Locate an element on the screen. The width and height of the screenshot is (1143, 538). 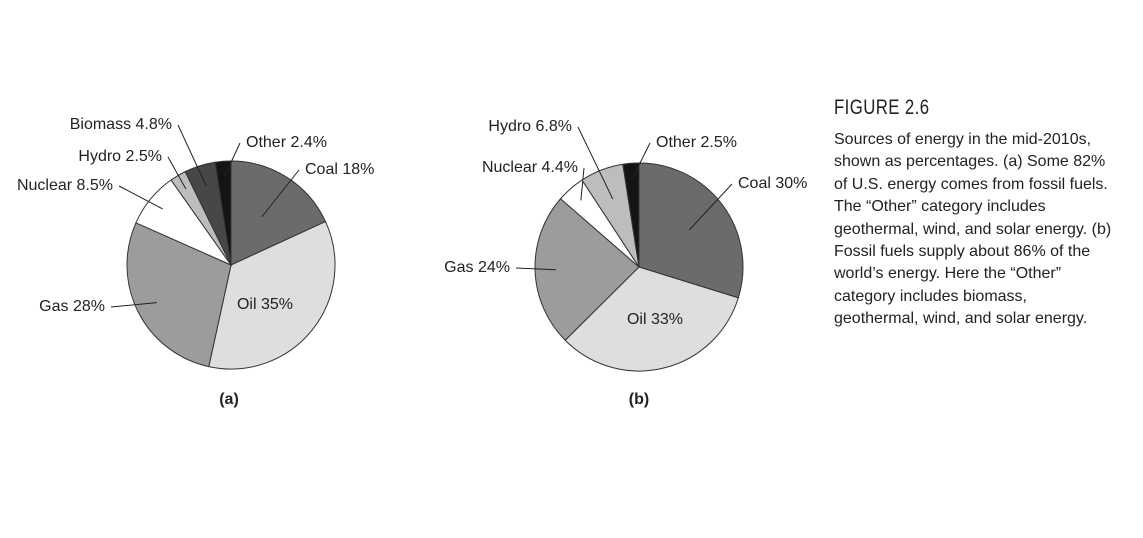
slice-label: Oil 33% is located at coordinates (655, 319).